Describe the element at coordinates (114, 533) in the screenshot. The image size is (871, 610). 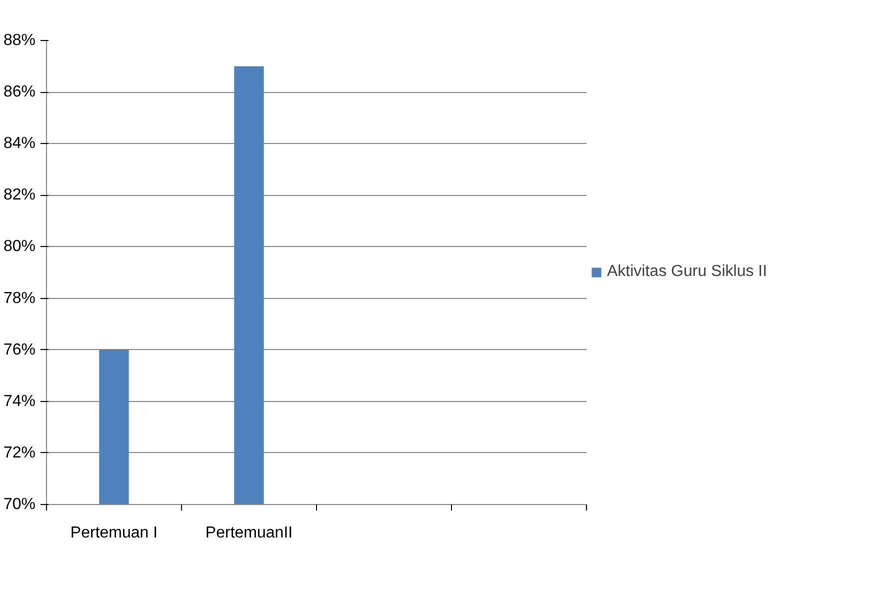
I see `x-tick-label: Pertemuan I` at that location.